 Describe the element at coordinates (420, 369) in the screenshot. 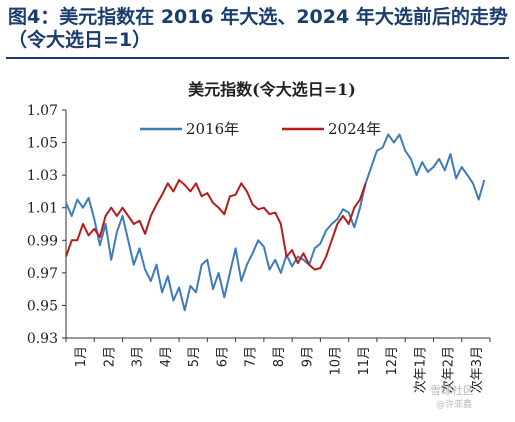

I see `x-tick-label: 次年1月` at that location.